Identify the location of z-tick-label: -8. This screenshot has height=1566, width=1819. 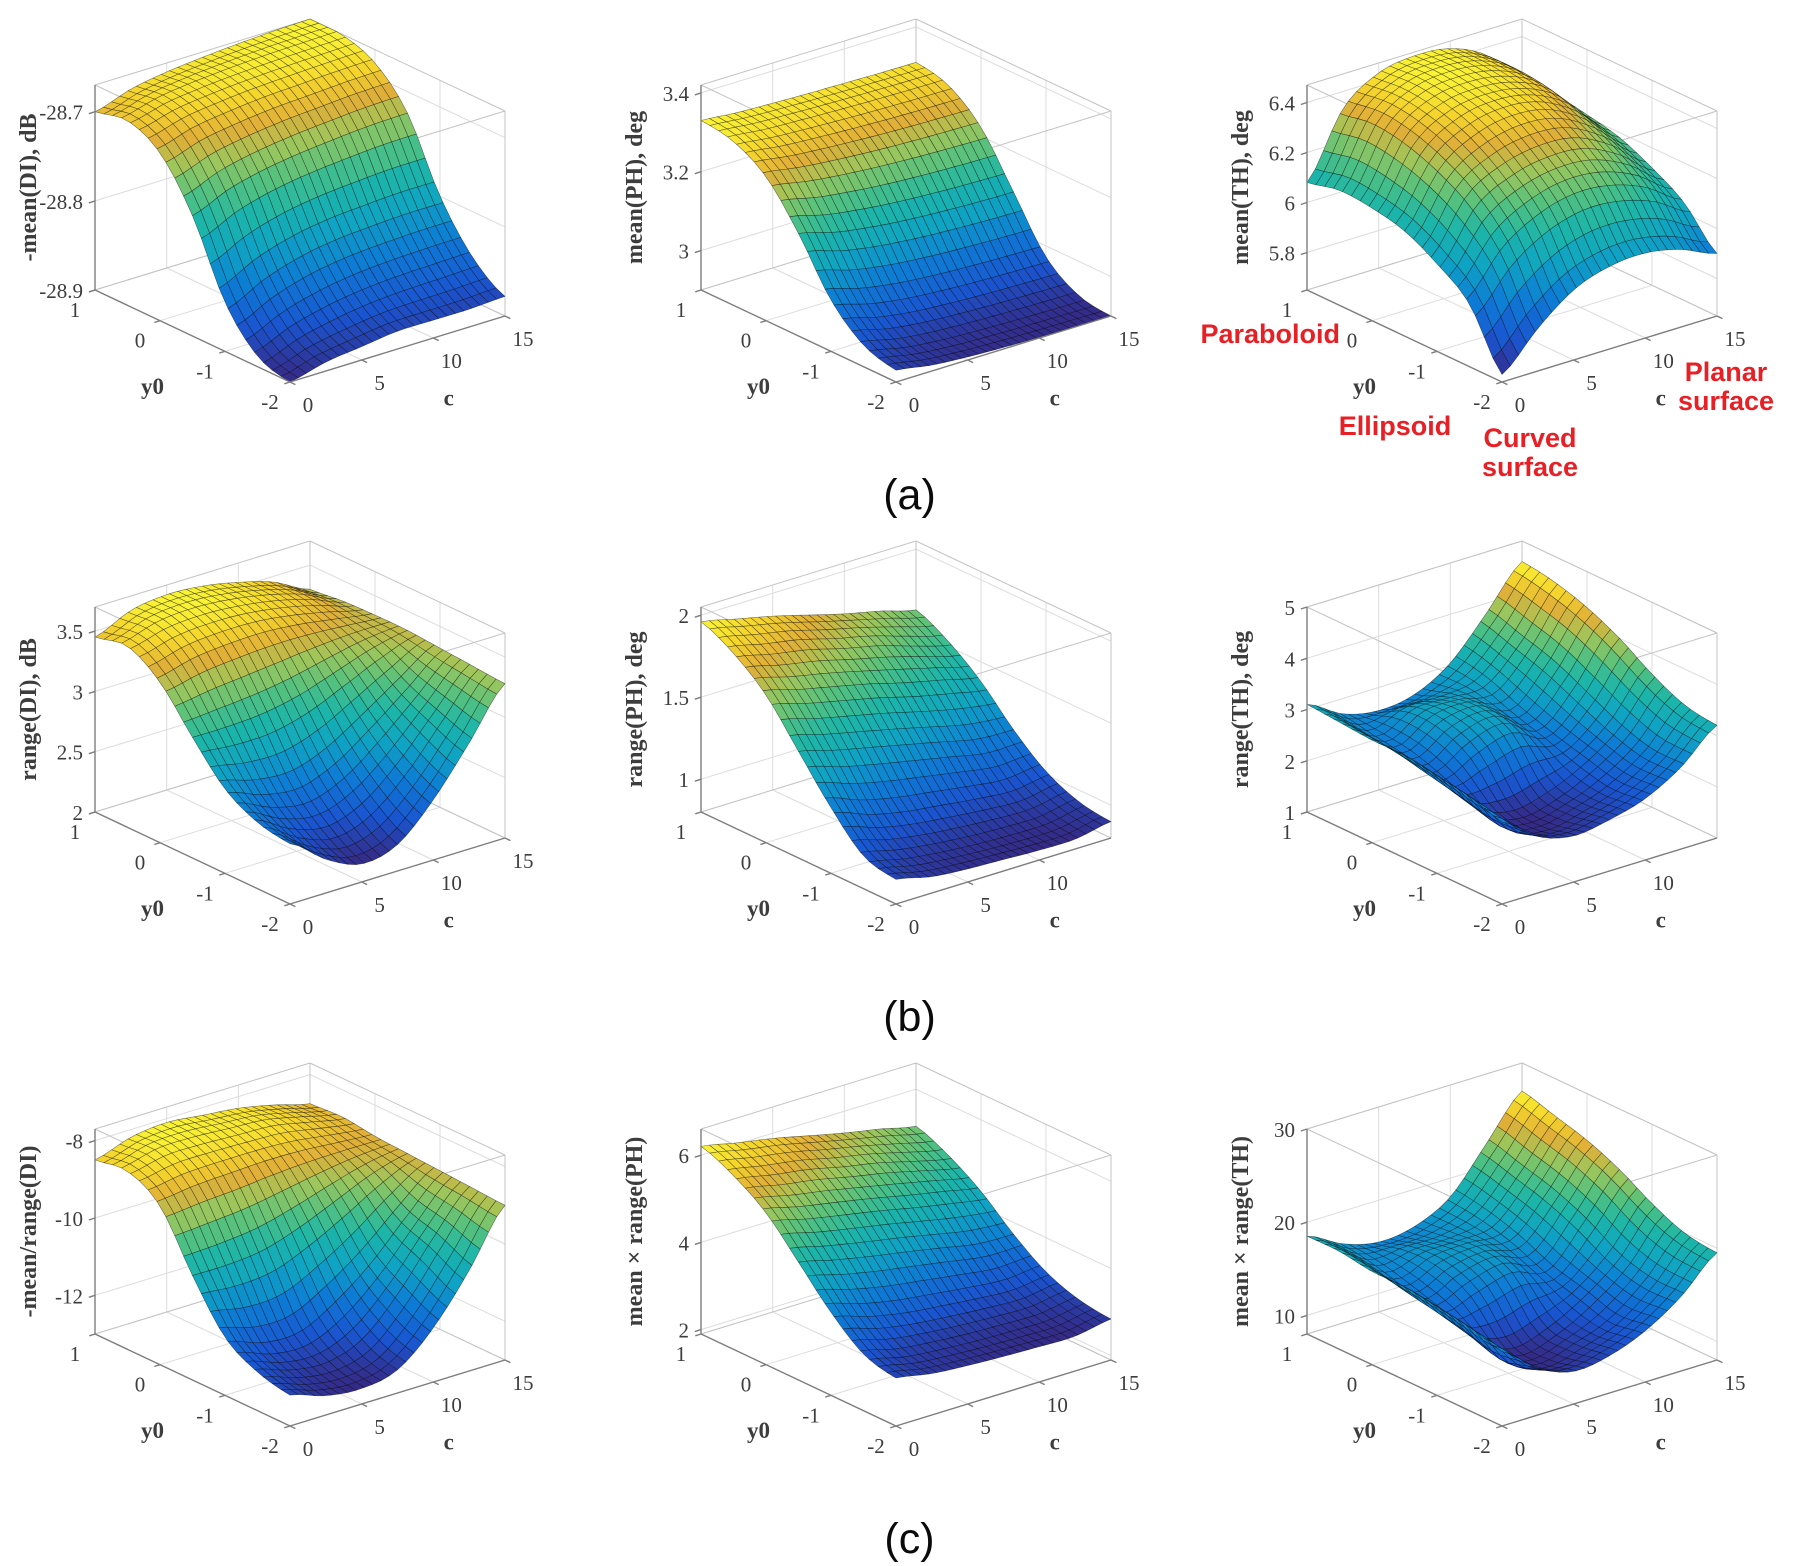
(75, 1142).